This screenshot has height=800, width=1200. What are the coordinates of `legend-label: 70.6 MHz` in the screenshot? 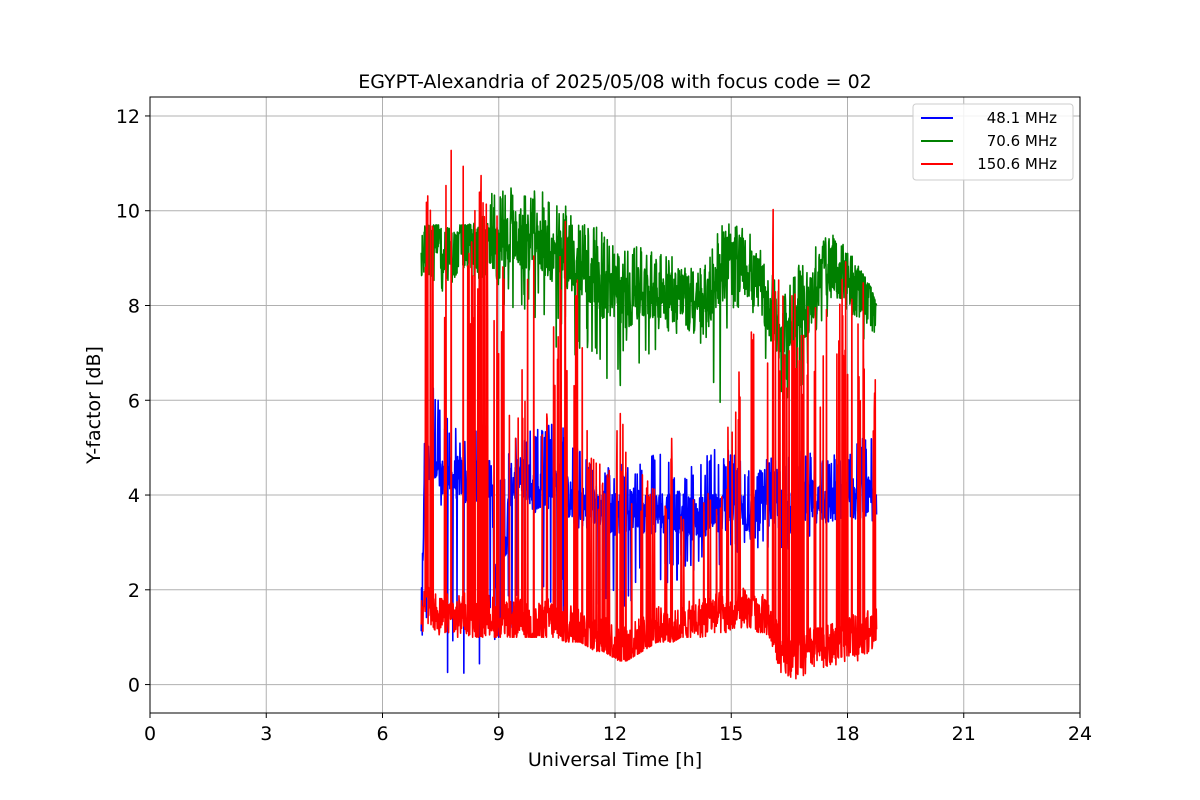 It's located at (1022, 141).